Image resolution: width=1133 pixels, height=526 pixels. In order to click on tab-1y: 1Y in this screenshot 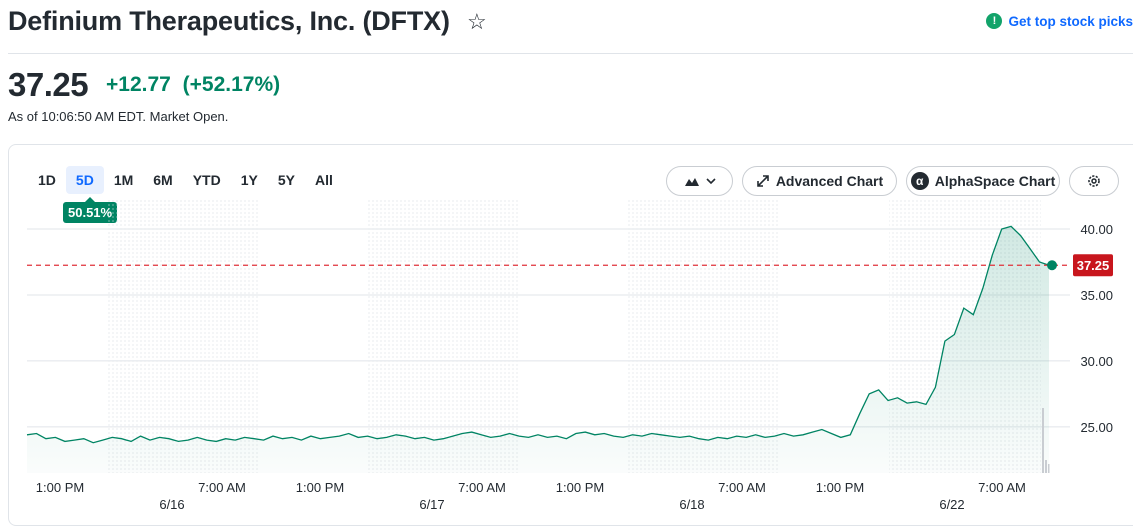, I will do `click(249, 180)`.